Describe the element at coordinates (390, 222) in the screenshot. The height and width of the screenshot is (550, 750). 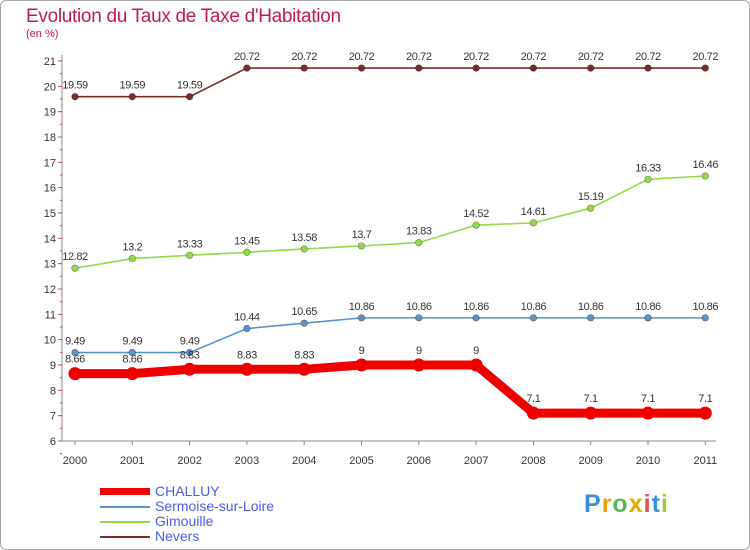
I see `series-line-gimouille` at that location.